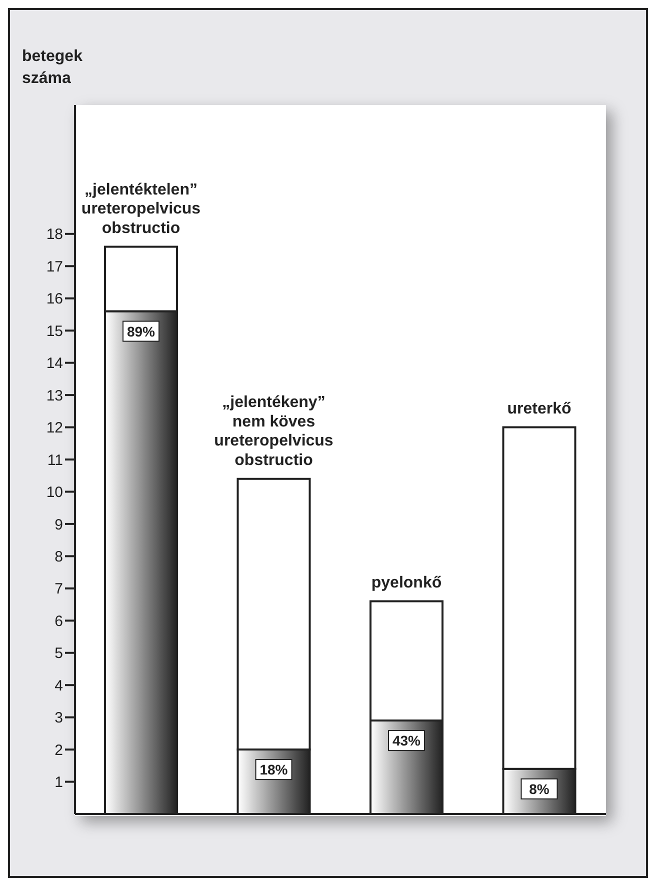 This screenshot has width=654, height=885. Describe the element at coordinates (54, 331) in the screenshot. I see `y-tick-label: 15` at that location.